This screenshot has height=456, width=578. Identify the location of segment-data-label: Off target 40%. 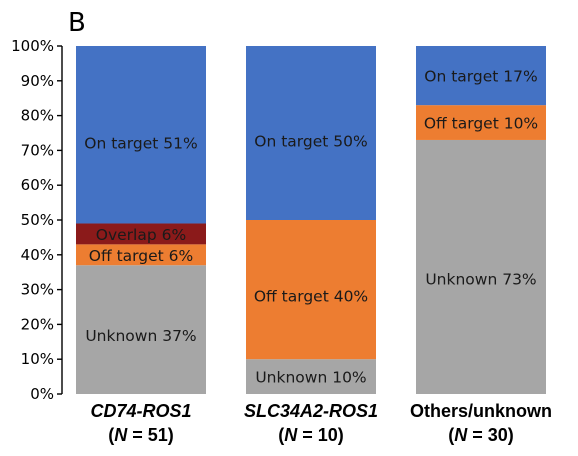
(311, 297).